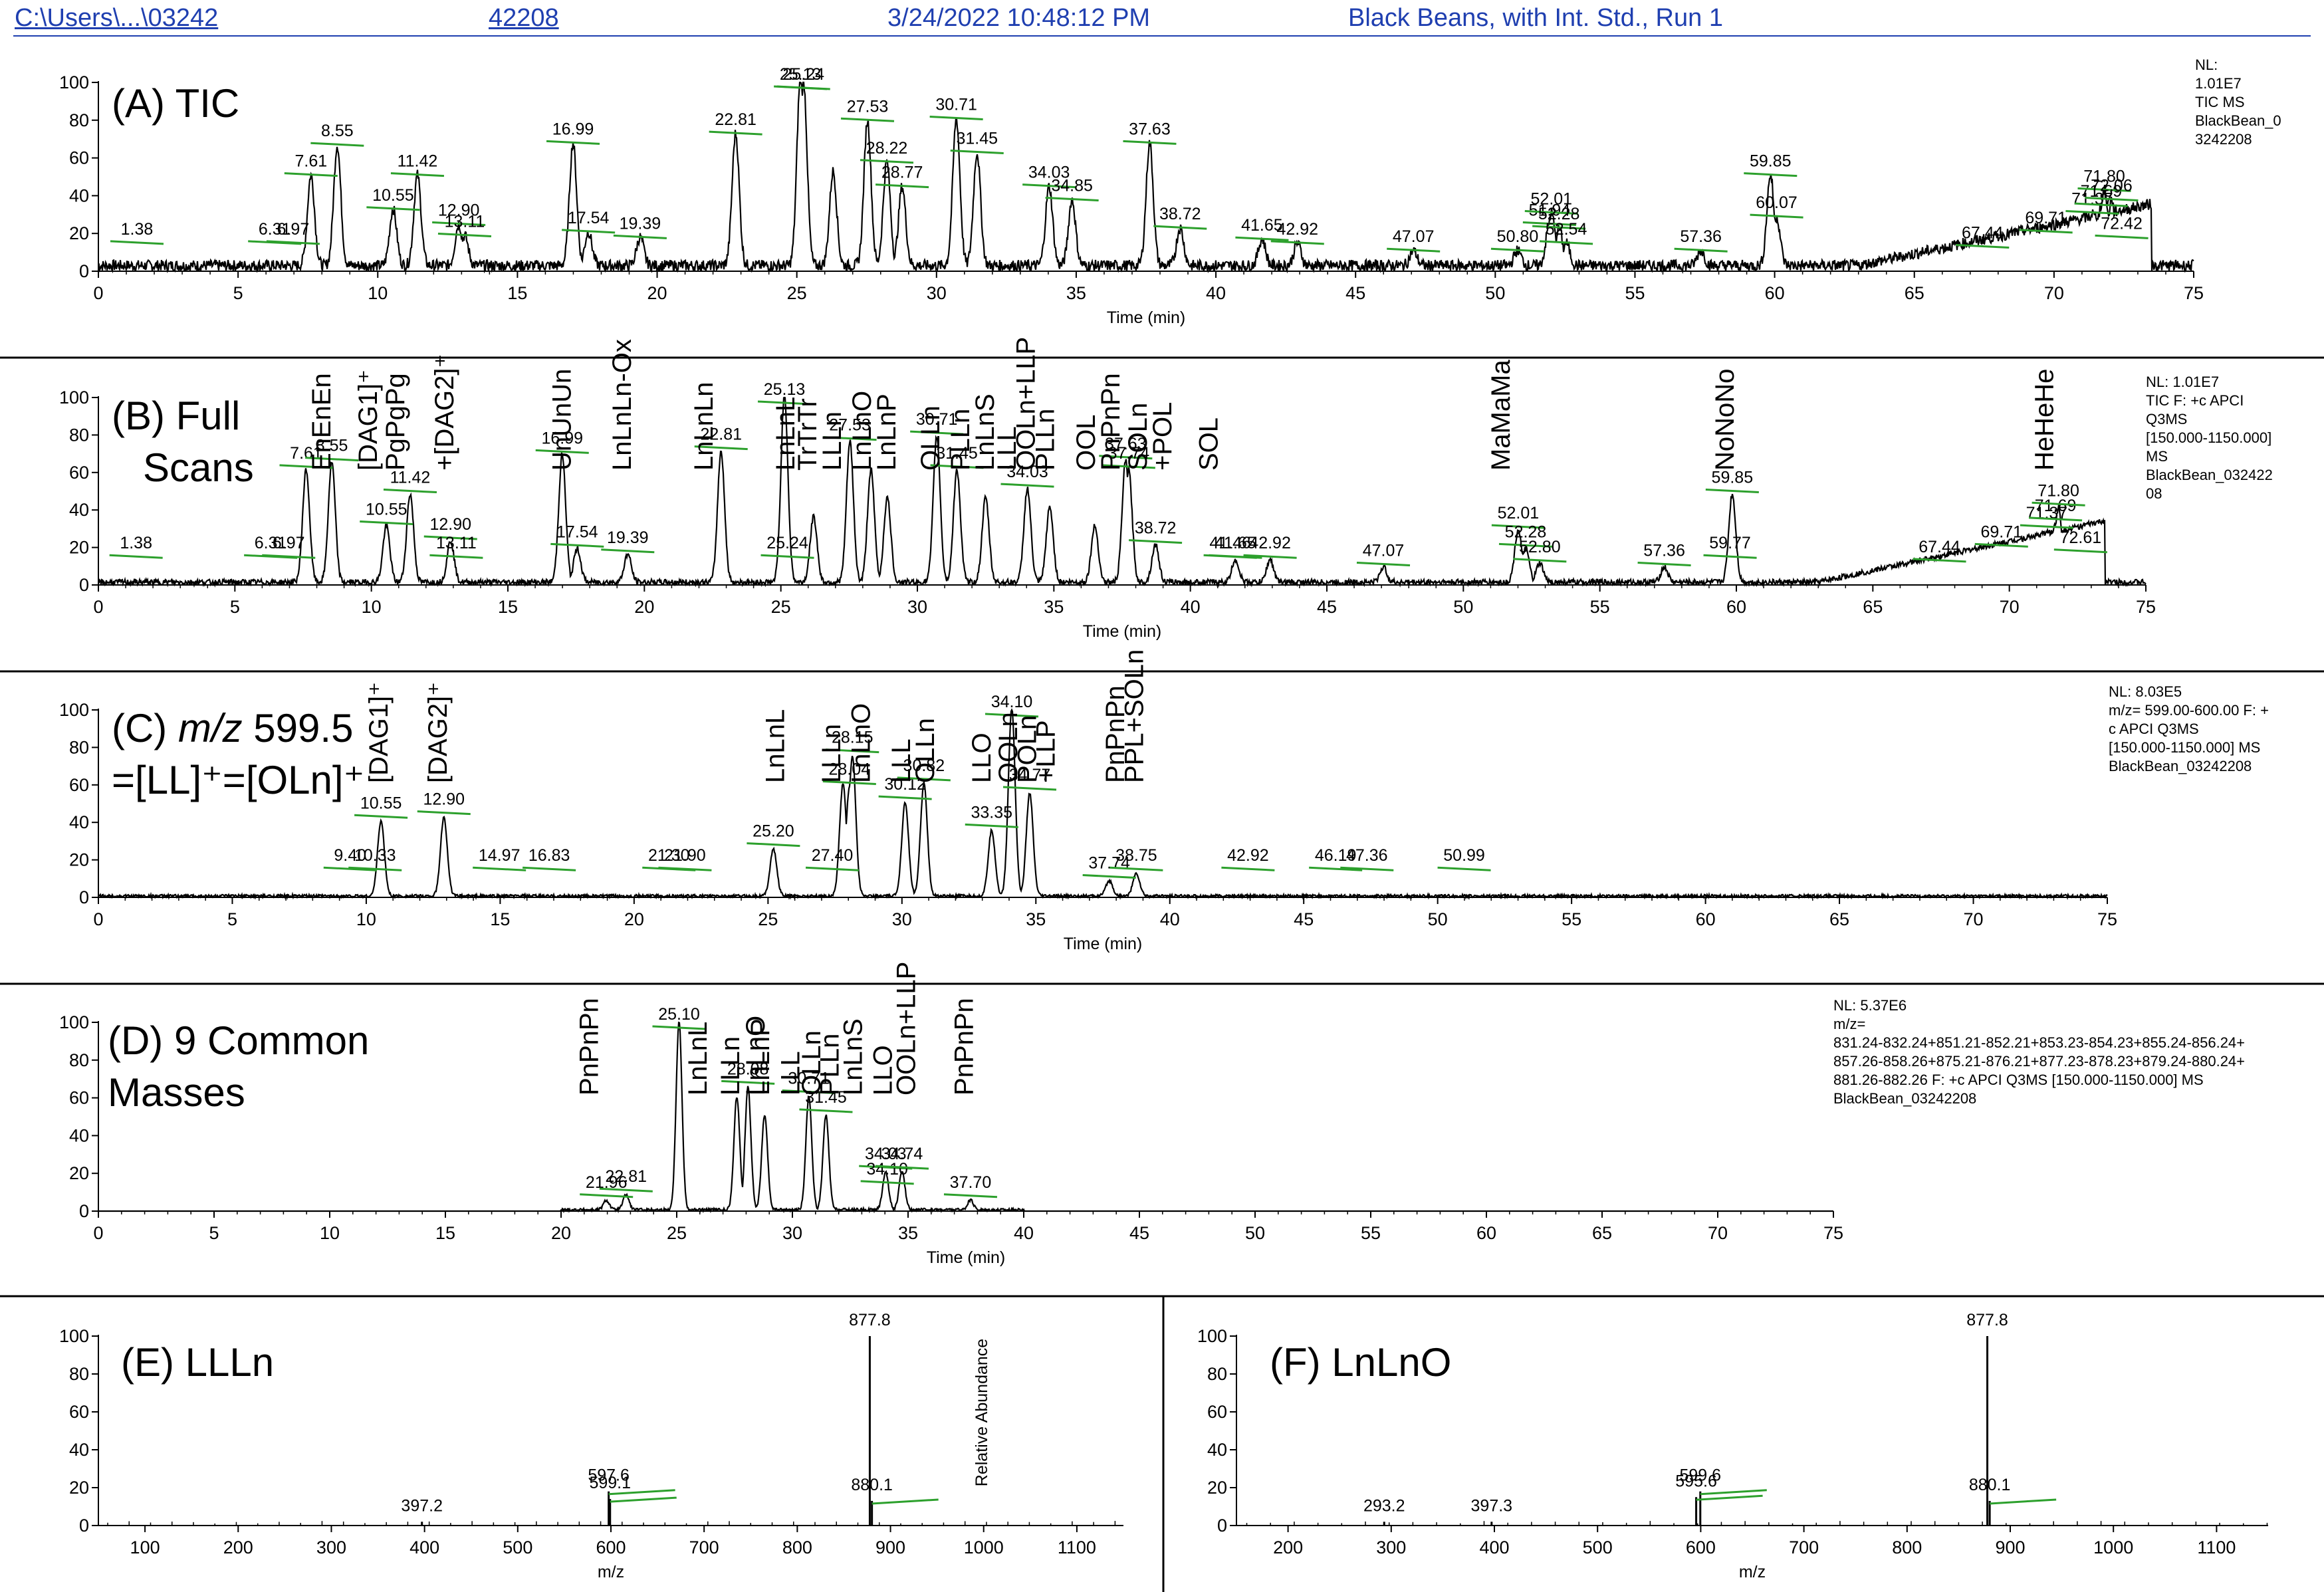 The height and width of the screenshot is (1592, 2324). What do you see at coordinates (1701, 236) in the screenshot?
I see `peak-label: 57.36` at bounding box center [1701, 236].